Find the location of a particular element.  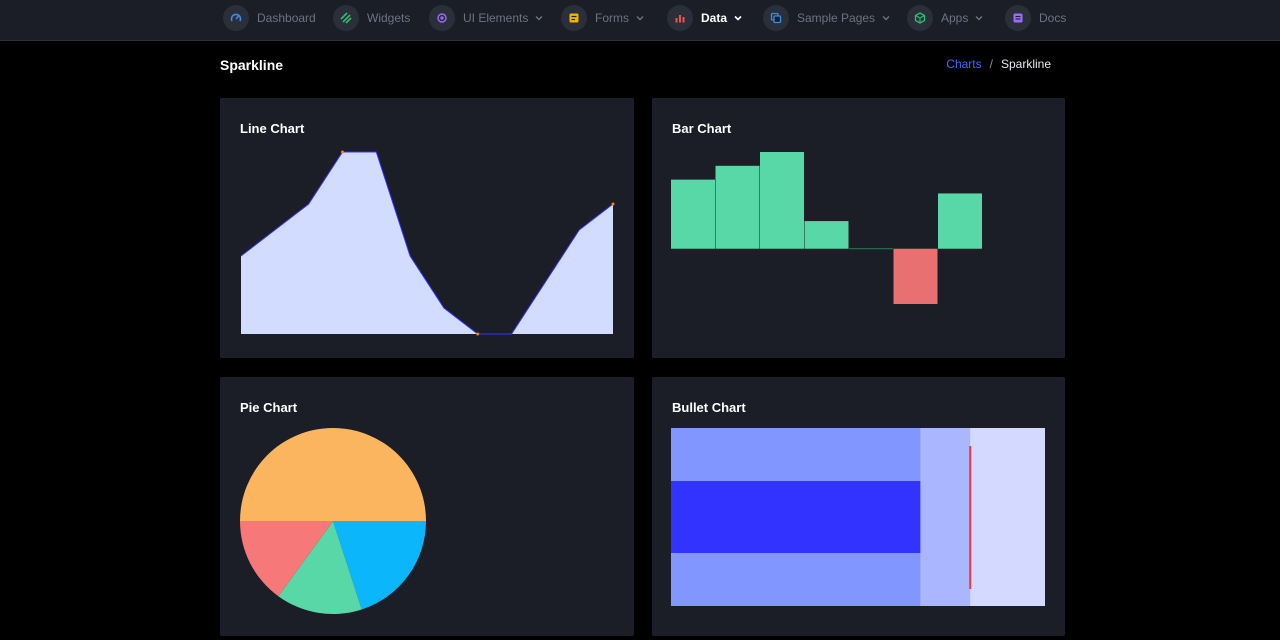

pie-chart-card: Pie Chart is located at coordinates (427, 506).